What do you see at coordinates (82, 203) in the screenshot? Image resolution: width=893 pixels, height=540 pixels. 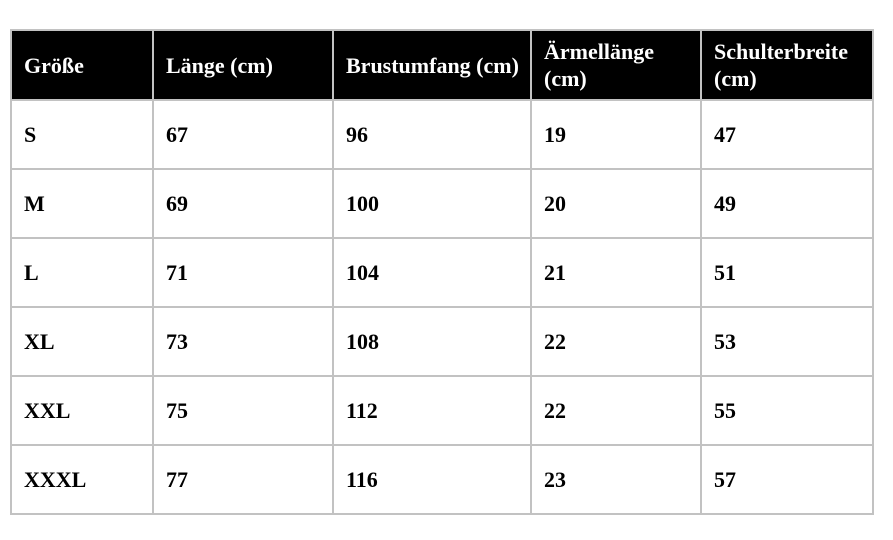 I see `cell-size: M` at bounding box center [82, 203].